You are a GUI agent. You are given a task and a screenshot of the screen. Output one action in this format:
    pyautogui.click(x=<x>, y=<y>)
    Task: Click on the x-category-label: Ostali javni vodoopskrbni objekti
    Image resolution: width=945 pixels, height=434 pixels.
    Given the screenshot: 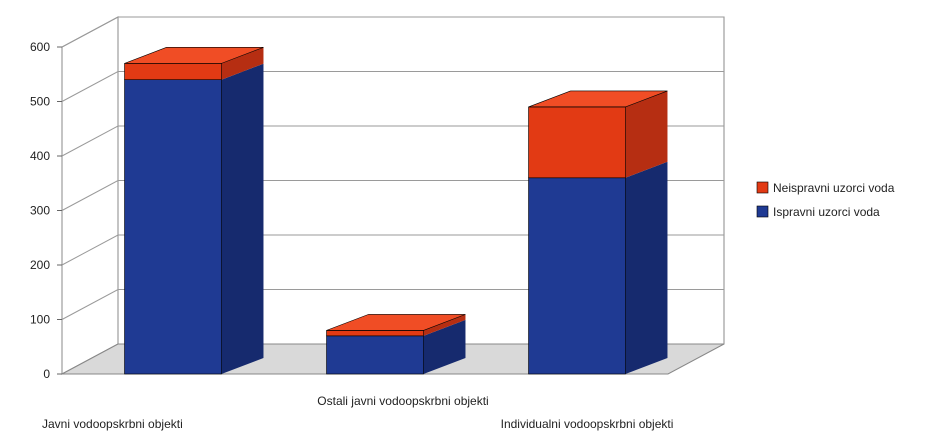 What is the action you would take?
    pyautogui.click(x=402, y=401)
    